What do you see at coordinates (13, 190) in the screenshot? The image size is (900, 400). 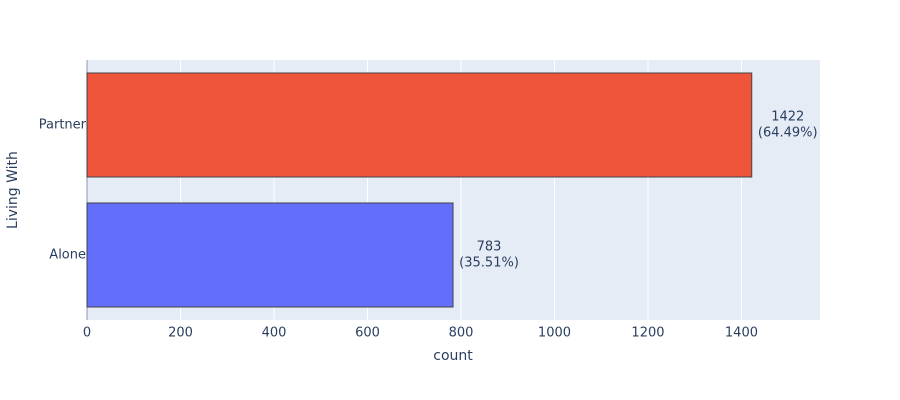 I see `y-axis-title: Living With` at bounding box center [13, 190].